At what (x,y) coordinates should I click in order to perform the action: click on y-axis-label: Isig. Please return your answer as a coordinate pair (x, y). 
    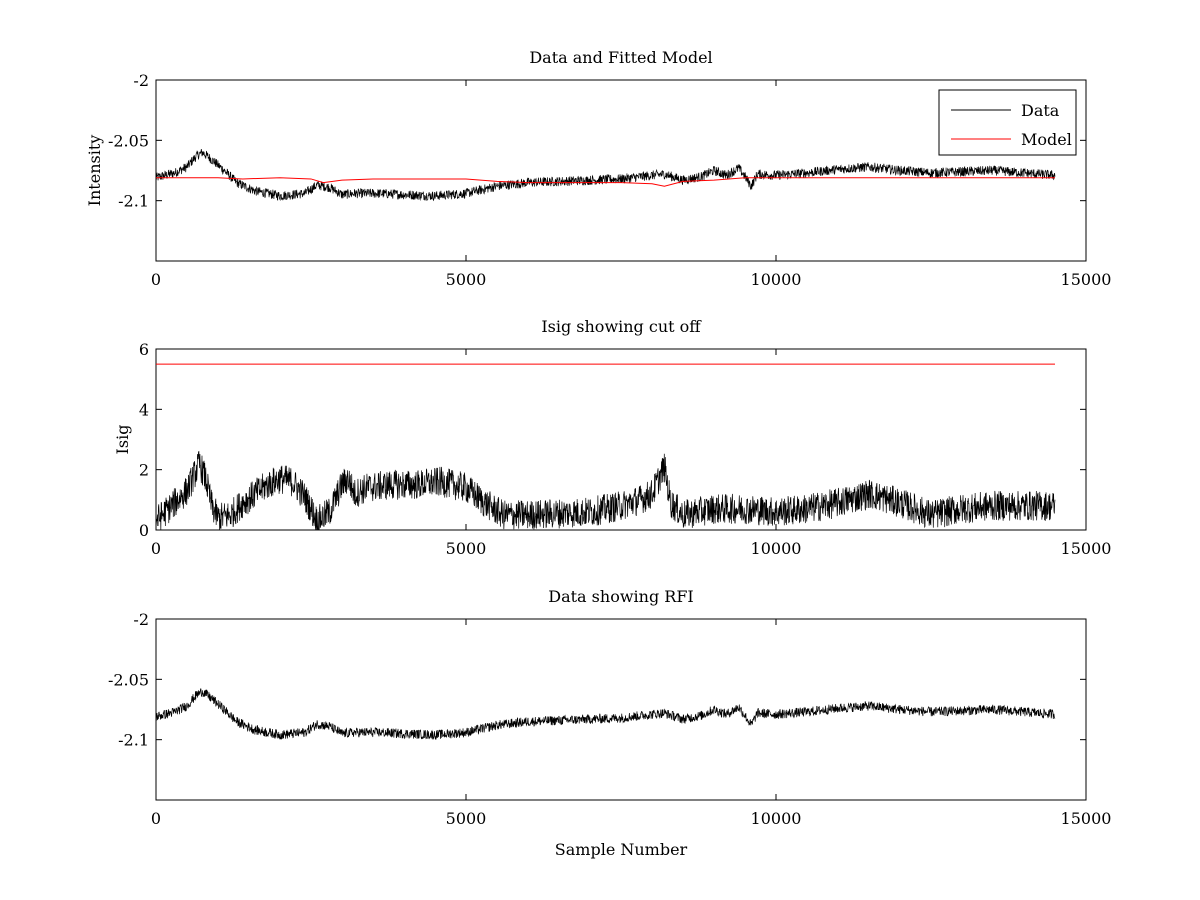
    Looking at the image, I should click on (122, 440).